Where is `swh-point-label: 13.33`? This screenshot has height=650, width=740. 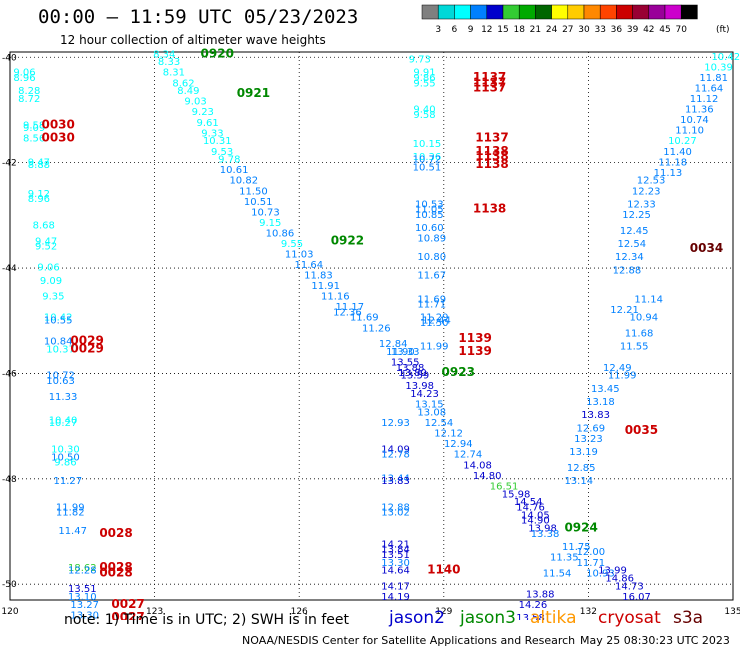
swh-point-label: 13.33 is located at coordinates (405, 352).